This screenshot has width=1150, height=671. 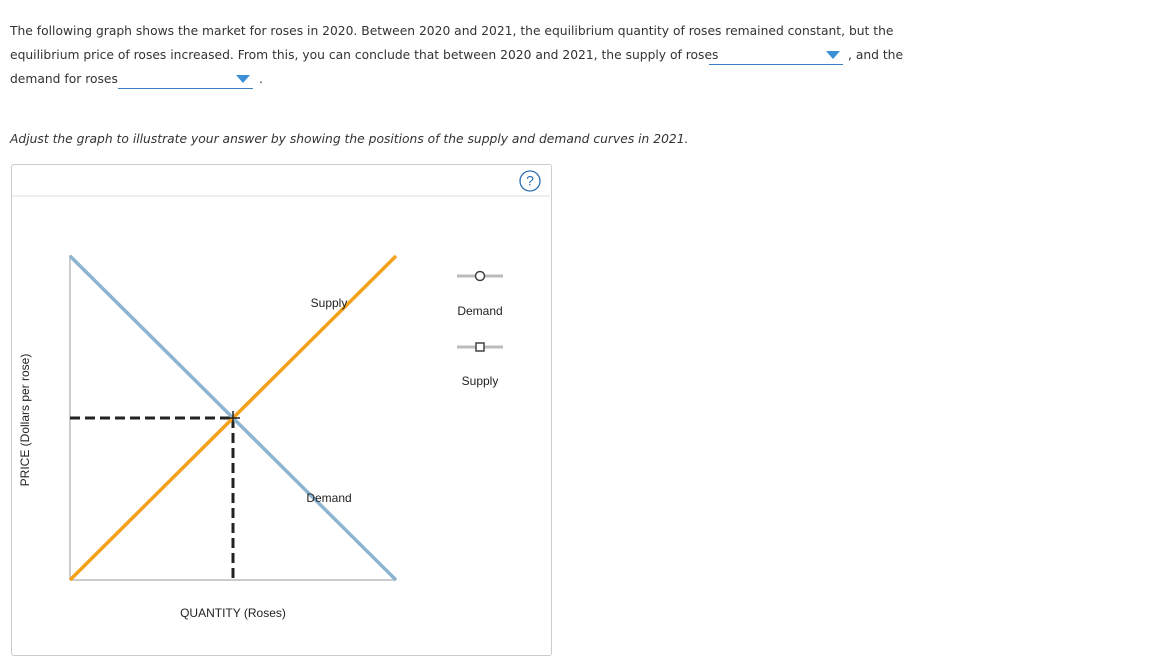 What do you see at coordinates (479, 311) in the screenshot?
I see `palette-label: Demand` at bounding box center [479, 311].